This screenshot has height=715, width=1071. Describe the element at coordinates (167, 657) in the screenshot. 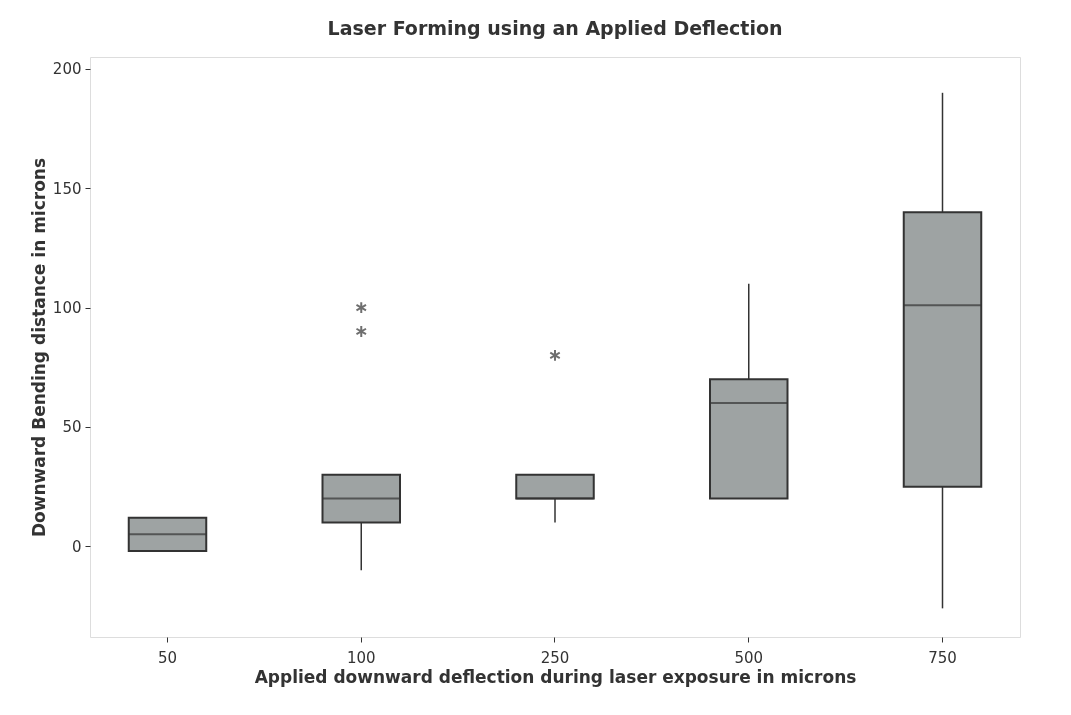

I see `x-tick-label: 50` at that location.